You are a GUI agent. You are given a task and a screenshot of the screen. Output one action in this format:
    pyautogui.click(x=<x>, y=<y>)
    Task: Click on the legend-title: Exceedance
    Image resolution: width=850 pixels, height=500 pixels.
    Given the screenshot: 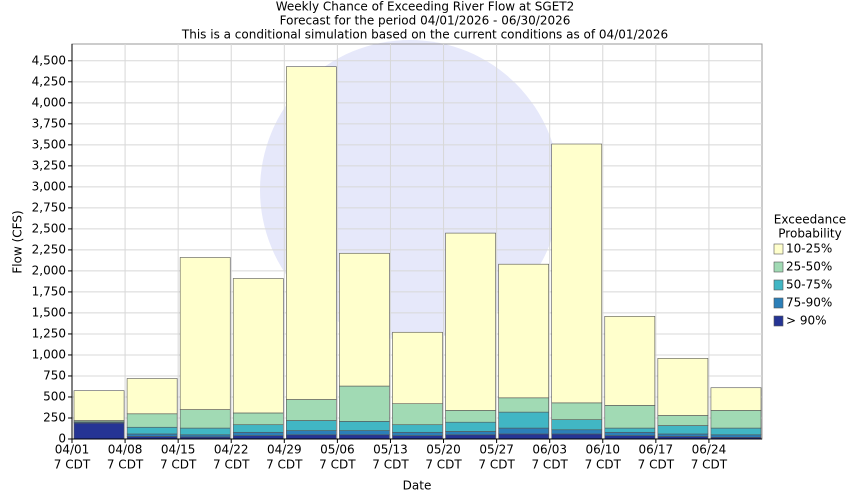 What is the action you would take?
    pyautogui.click(x=810, y=220)
    